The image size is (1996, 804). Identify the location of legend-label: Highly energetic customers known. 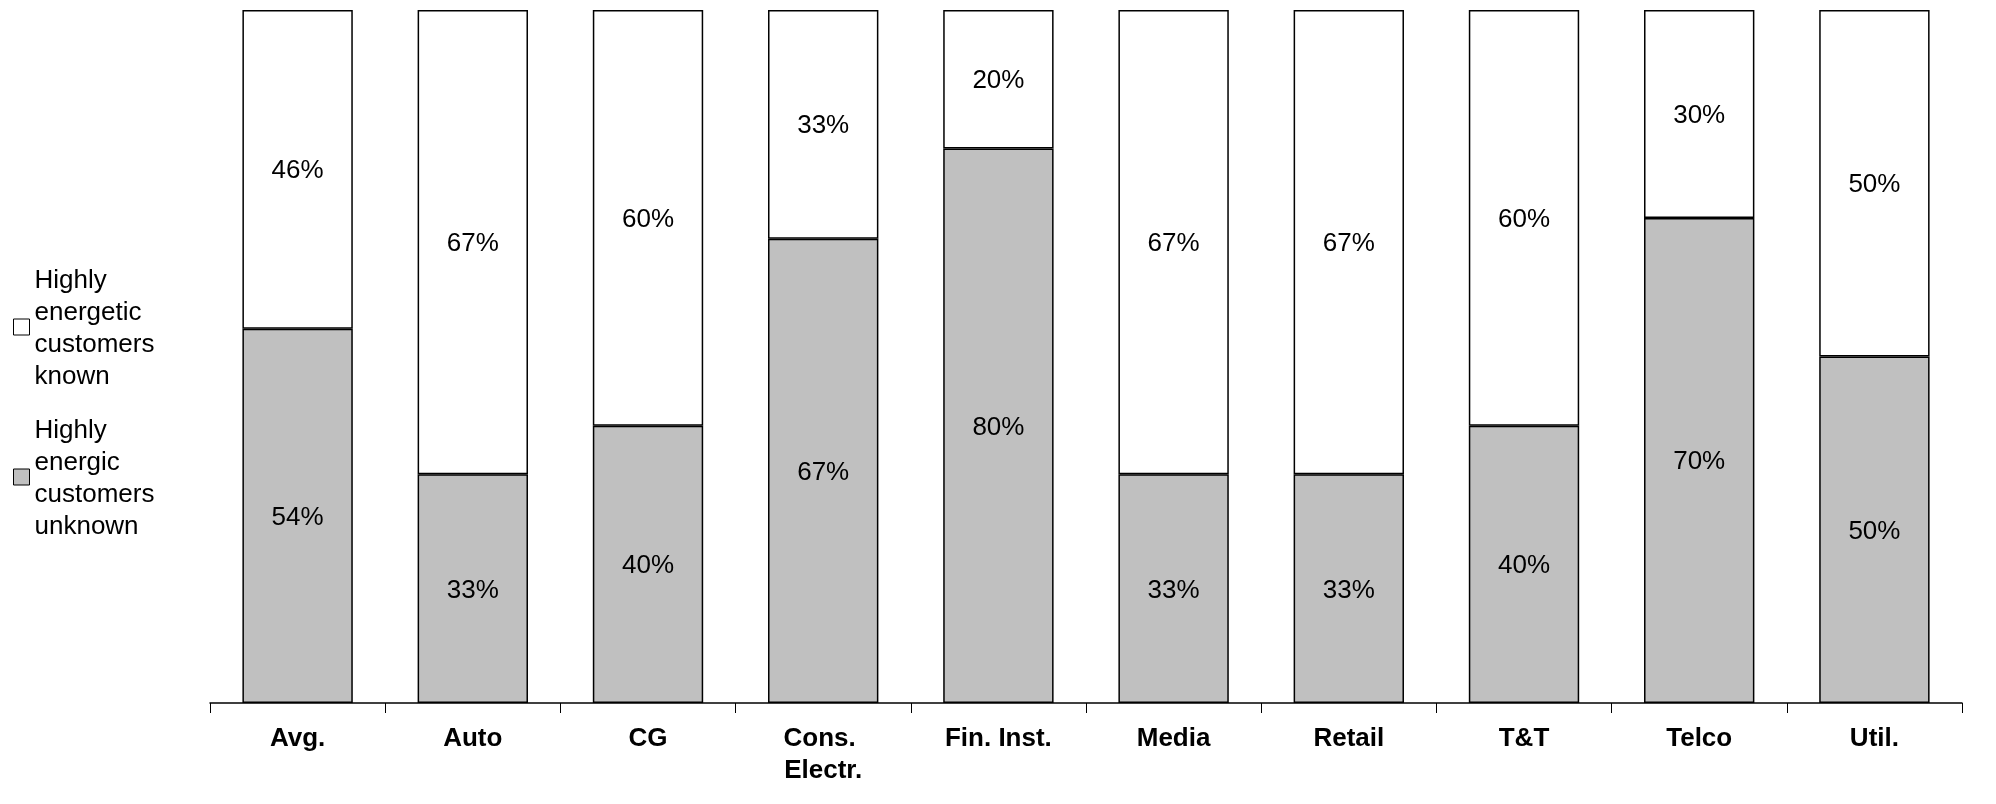
(98, 327).